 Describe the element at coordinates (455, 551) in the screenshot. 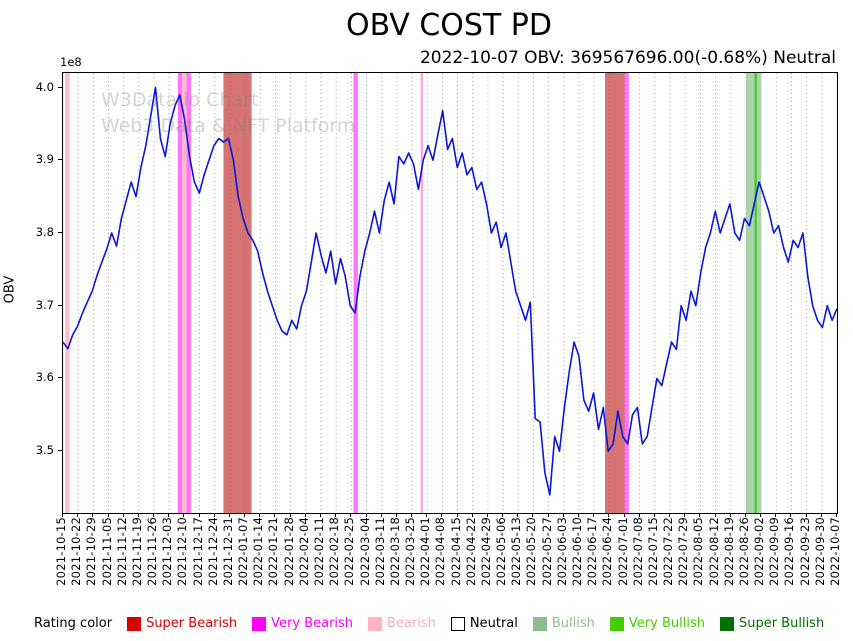

I see `x-tick-label: 2022-04-15` at that location.